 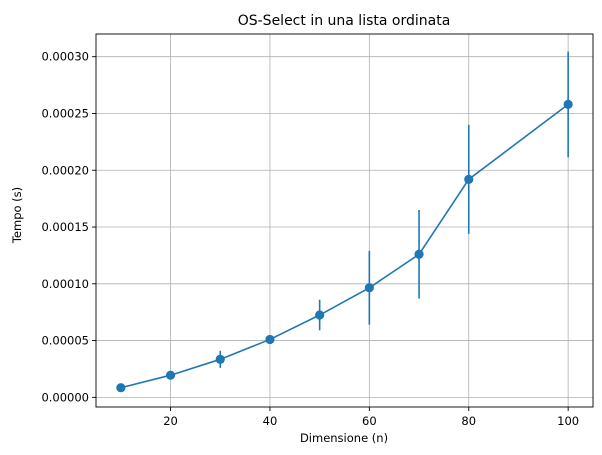 I want to click on y-tick-label: 0.00015, so click(x=65, y=227).